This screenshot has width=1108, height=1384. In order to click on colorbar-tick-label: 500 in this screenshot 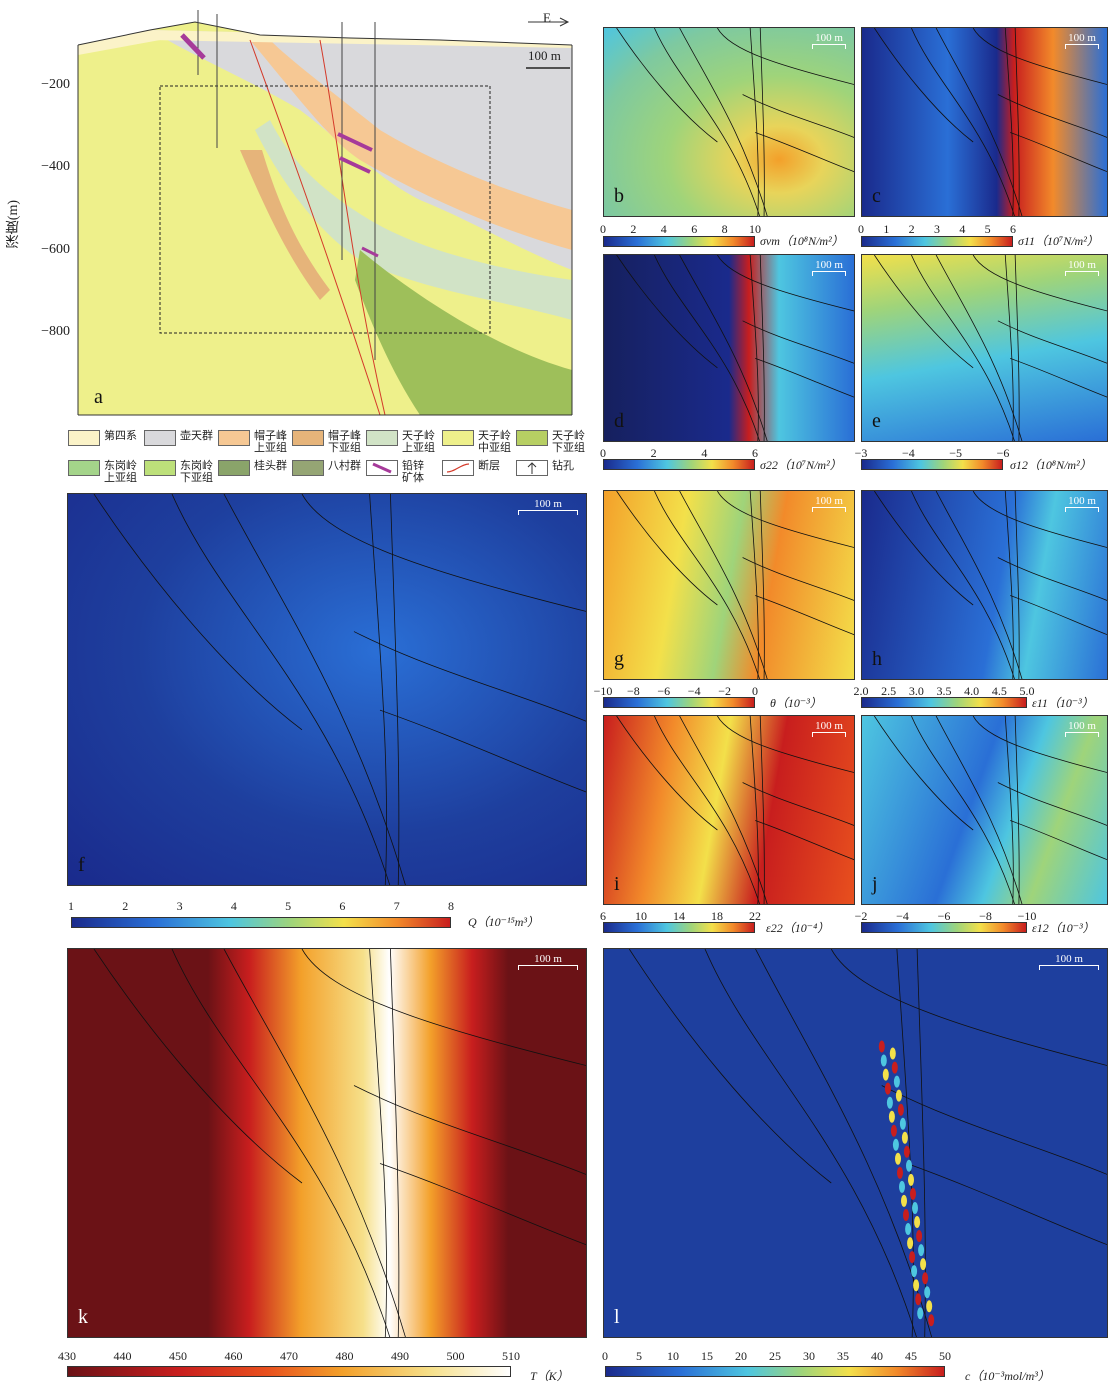, I will do `click(455, 1356)`.